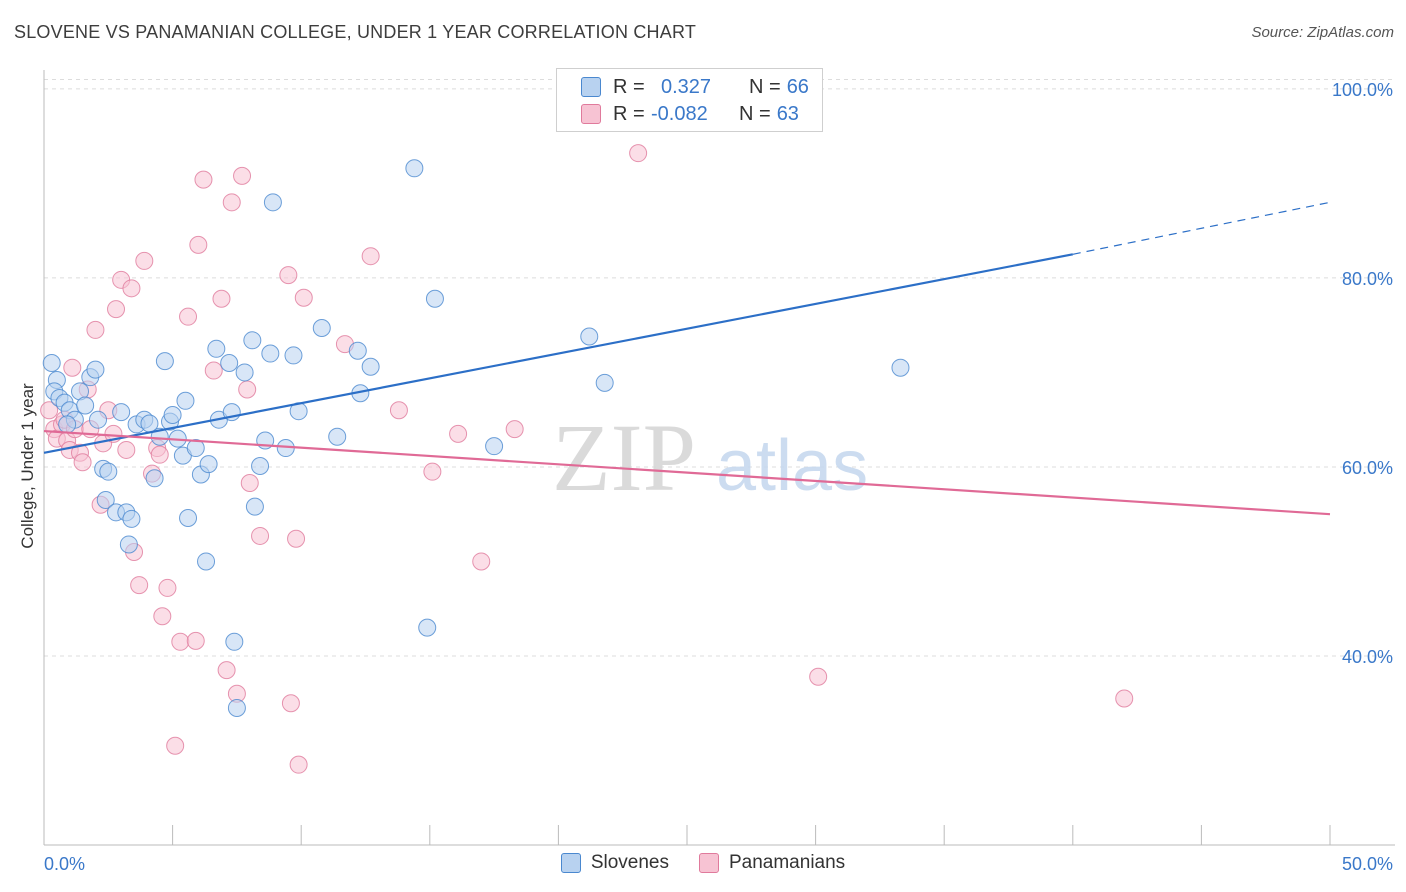 The height and width of the screenshot is (892, 1406). What do you see at coordinates (629, 862) in the screenshot?
I see `legend-label-slovenes: Slovenes` at bounding box center [629, 862].